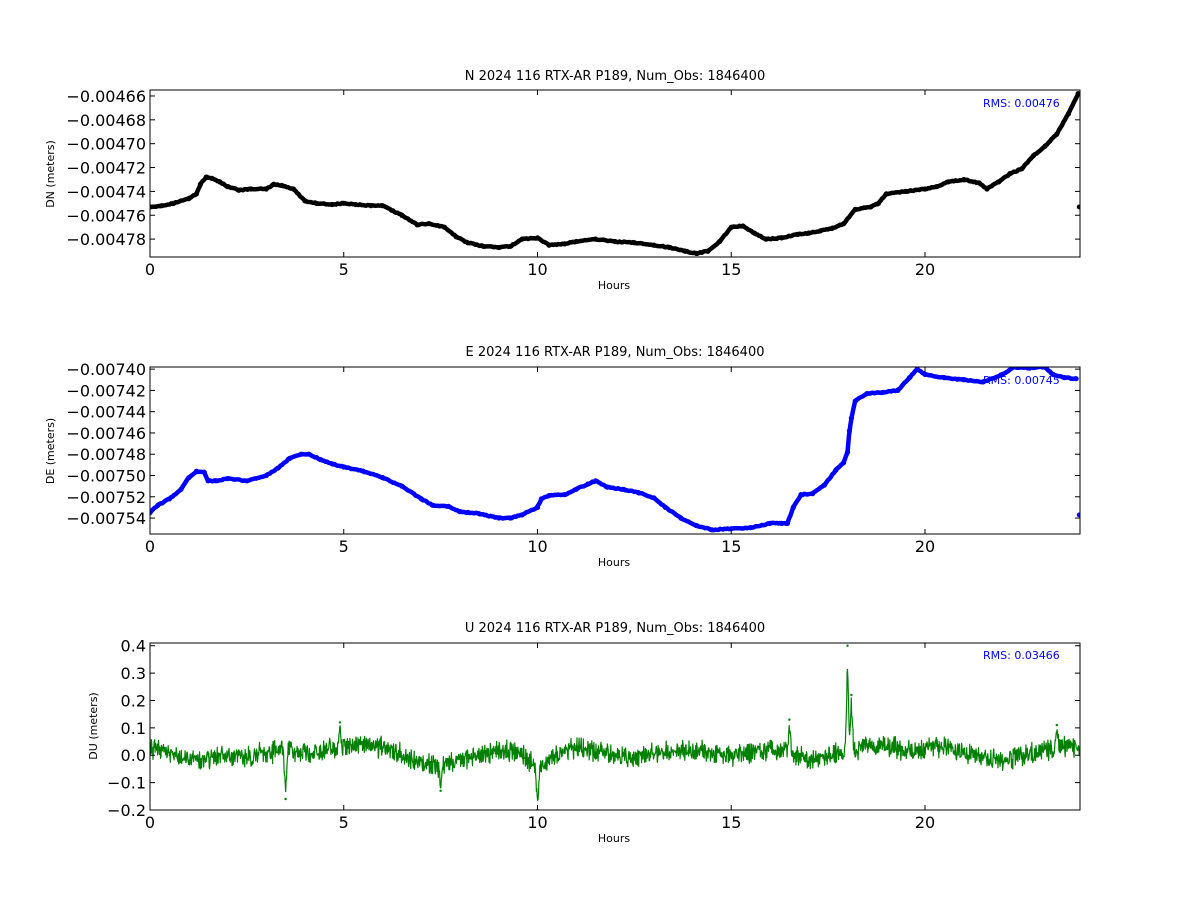  I want to click on y-tick-label: 0.2, so click(133, 700).